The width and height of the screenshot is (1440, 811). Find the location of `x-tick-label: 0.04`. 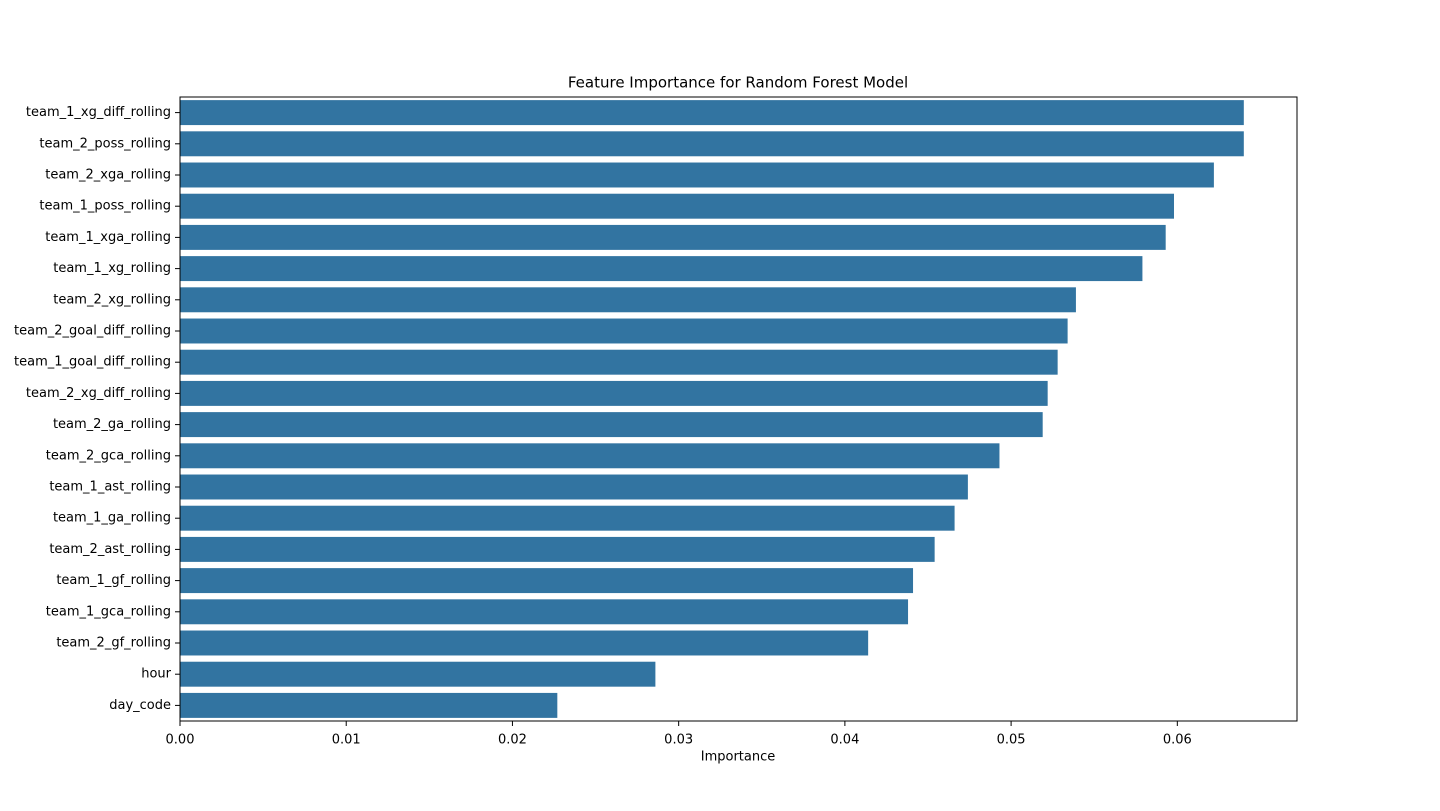

x-tick-label: 0.04 is located at coordinates (844, 740).